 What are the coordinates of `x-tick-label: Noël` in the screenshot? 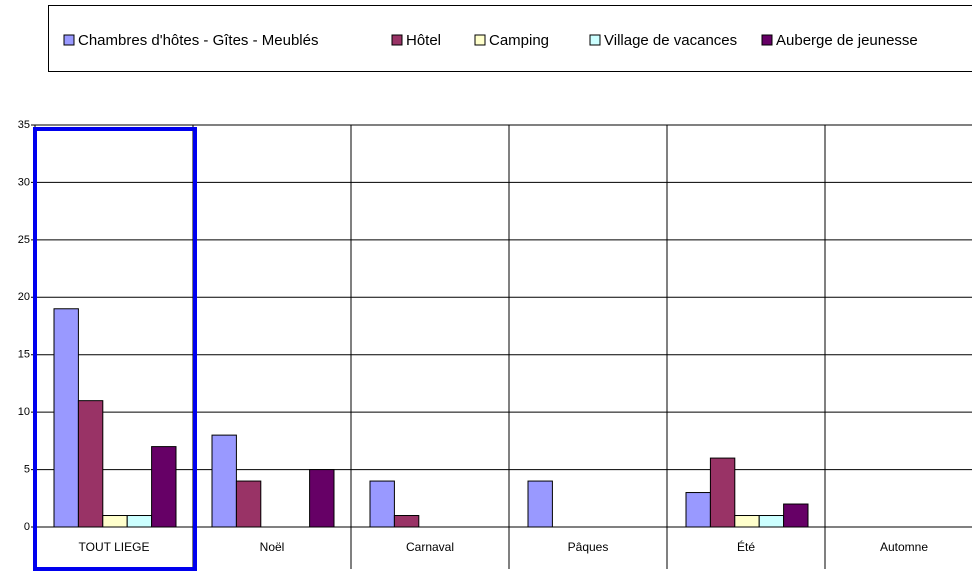 It's located at (272, 547).